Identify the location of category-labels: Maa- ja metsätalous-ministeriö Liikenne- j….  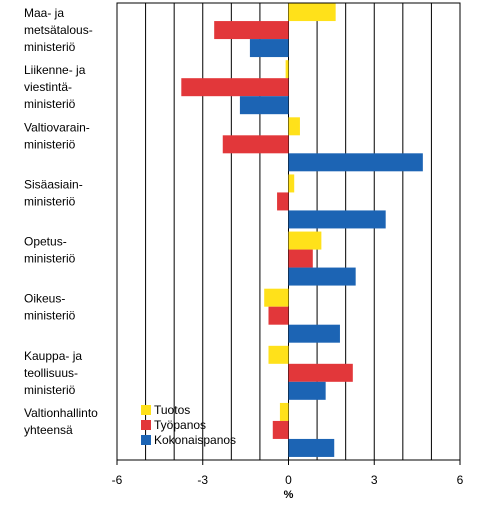
(61, 221).